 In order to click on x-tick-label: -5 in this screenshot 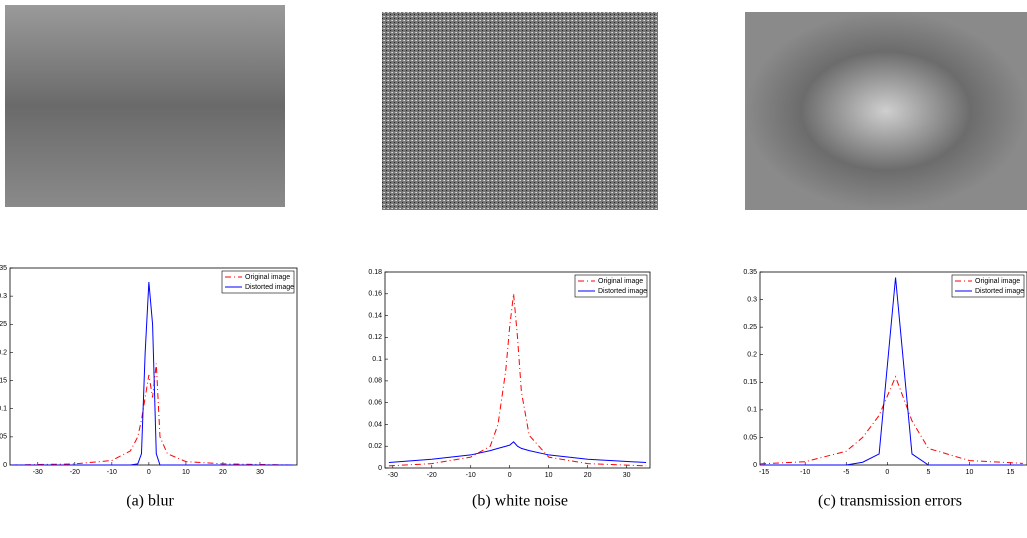, I will do `click(846, 472)`.